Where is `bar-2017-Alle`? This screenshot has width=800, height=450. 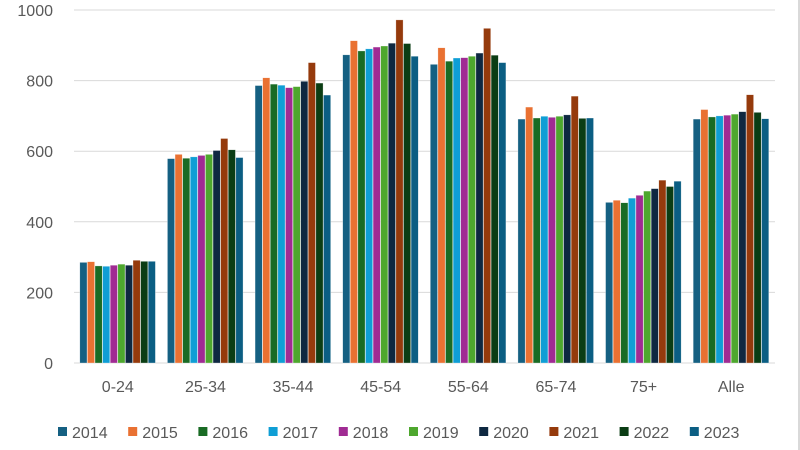 bar-2017-Alle is located at coordinates (719, 239).